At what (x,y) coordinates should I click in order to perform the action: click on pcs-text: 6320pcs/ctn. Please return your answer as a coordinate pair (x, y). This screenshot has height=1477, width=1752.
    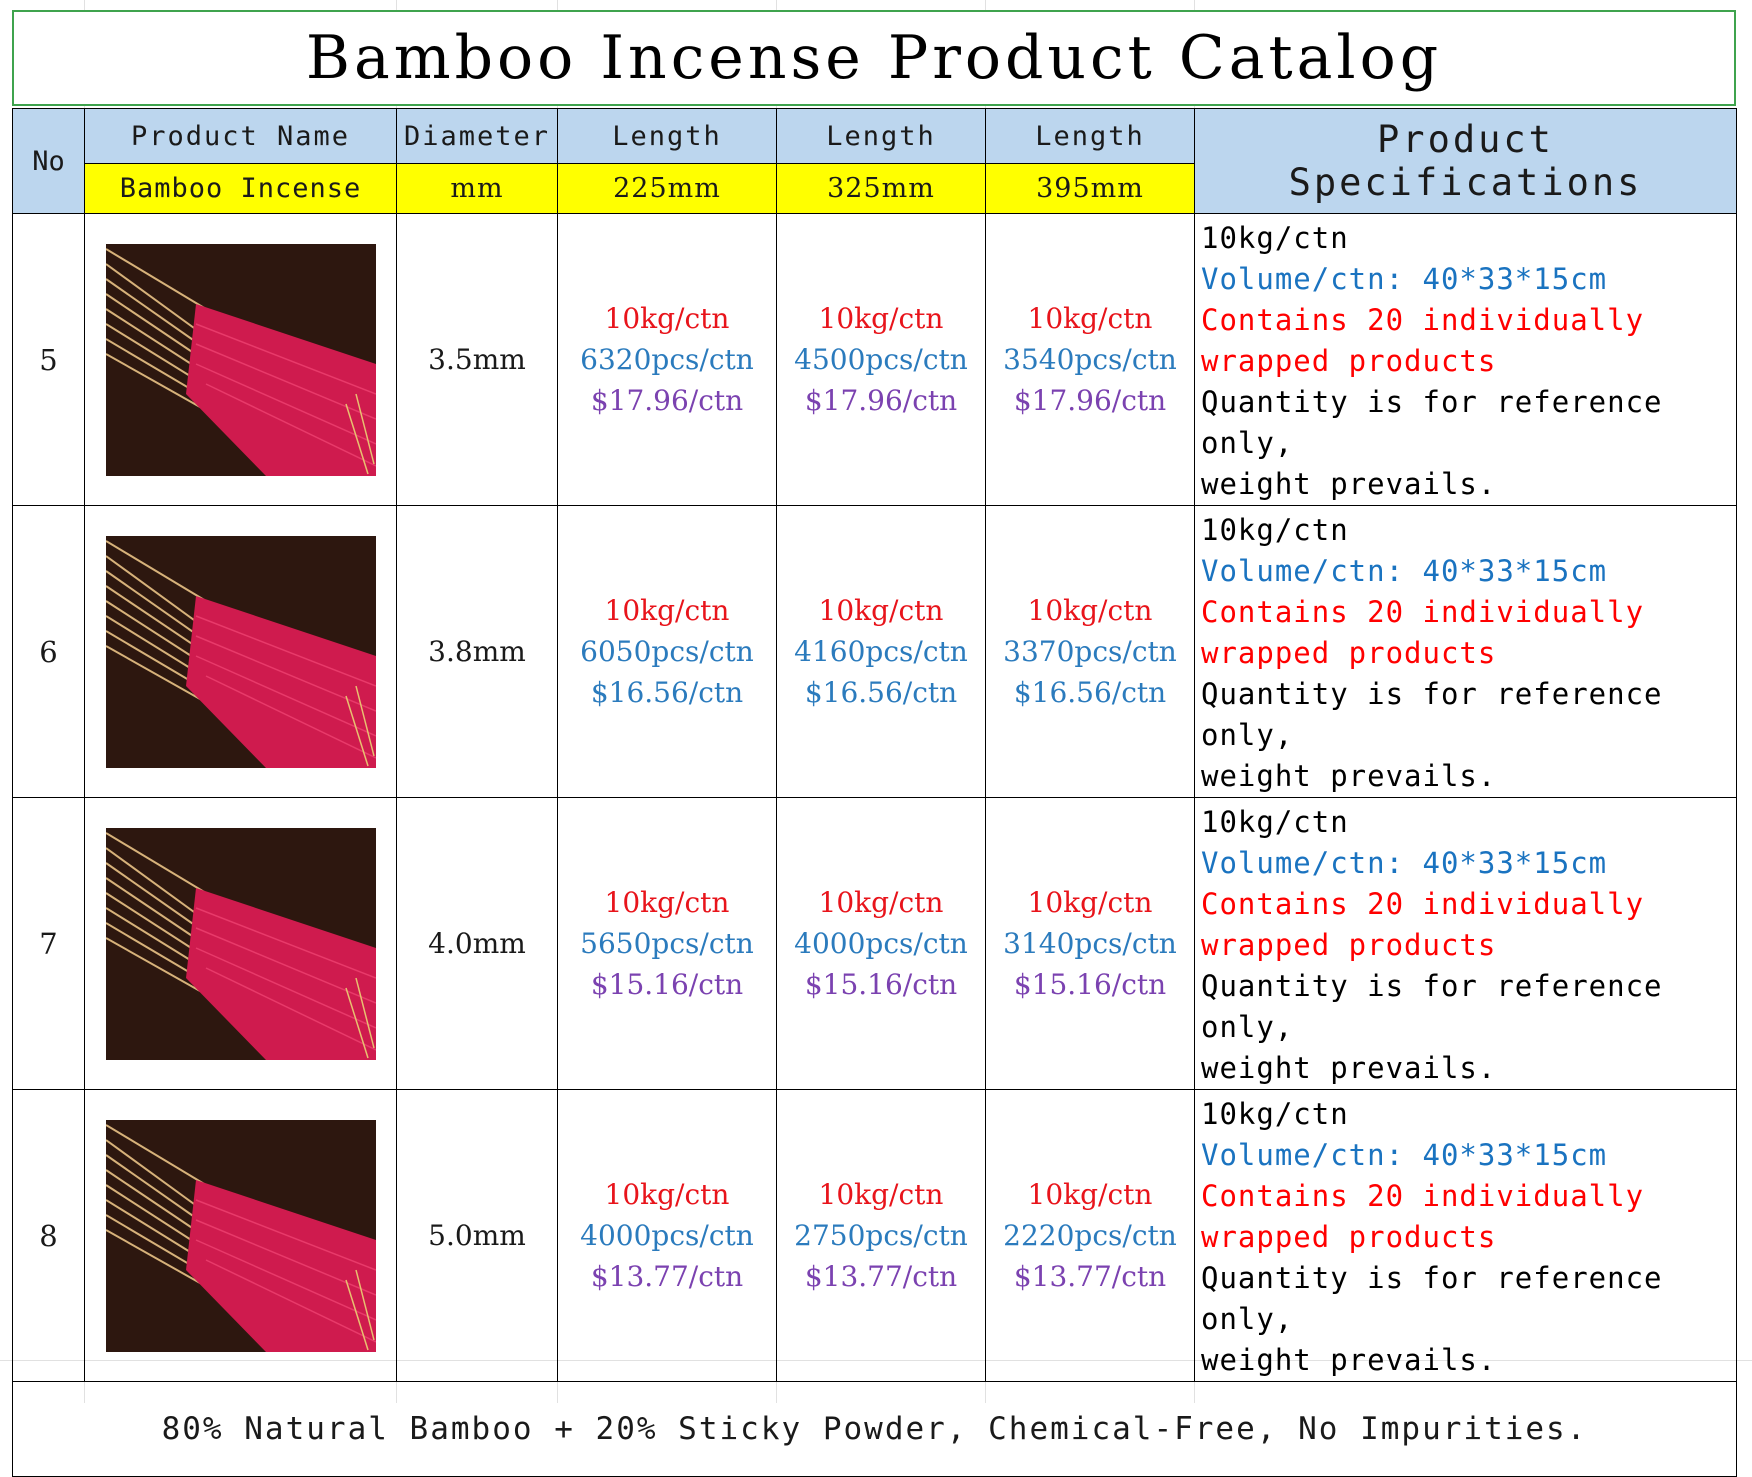
    Looking at the image, I should click on (667, 359).